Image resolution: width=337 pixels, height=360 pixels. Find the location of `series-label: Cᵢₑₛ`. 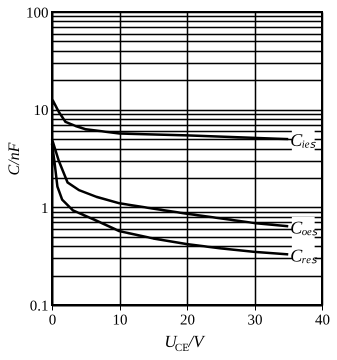

series-label: Cᵢₑₛ is located at coordinates (303, 140).